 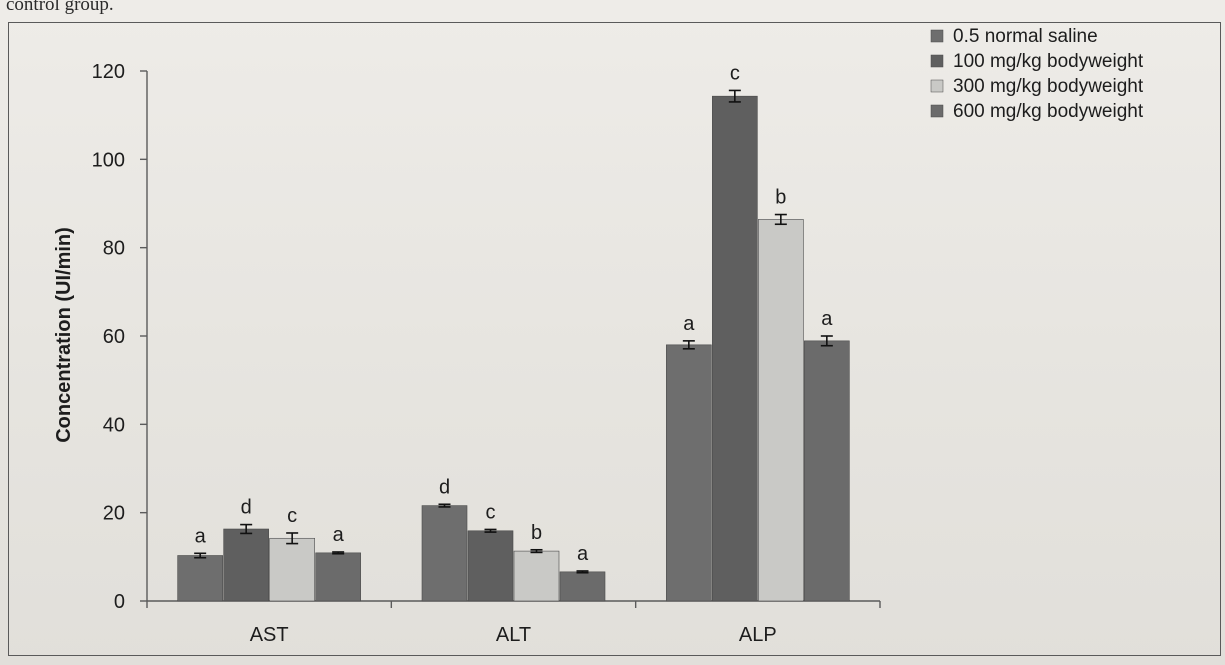 I want to click on y-axis-title: Concentration (UI/min), so click(x=64, y=335).